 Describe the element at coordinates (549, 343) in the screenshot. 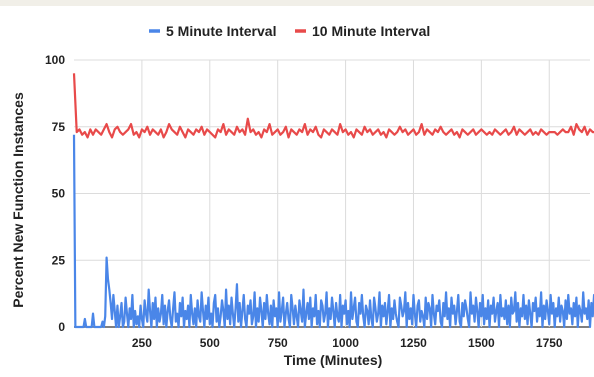

I see `x-tick-label: 1750` at that location.